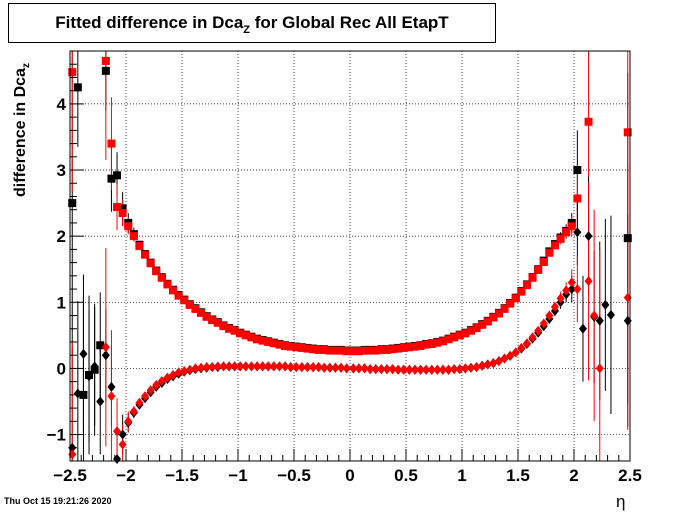 The width and height of the screenshot is (700, 512). I want to click on y-tick-label: 1, so click(61, 302).